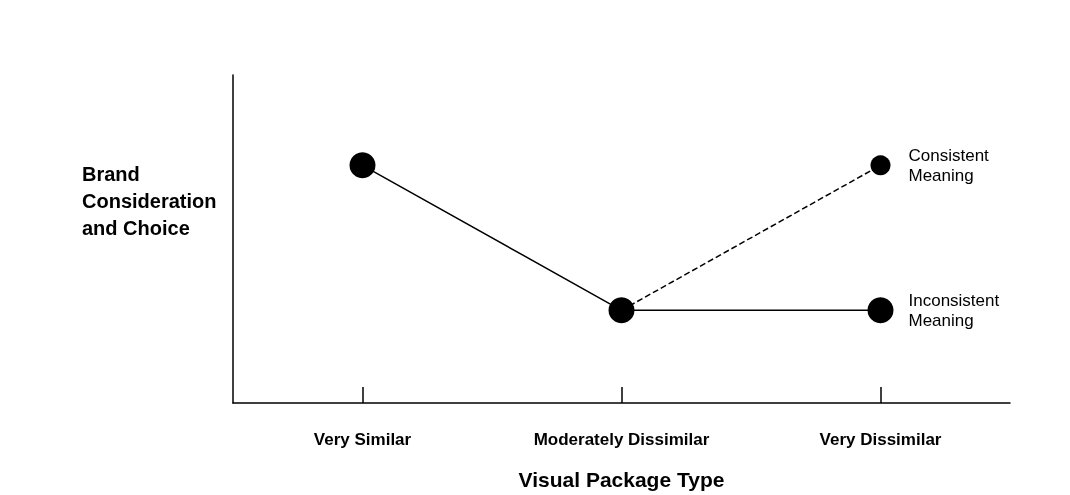 The width and height of the screenshot is (1070, 495). What do you see at coordinates (956, 310) in the screenshot?
I see `series-label: Inconsistent Meaning` at bounding box center [956, 310].